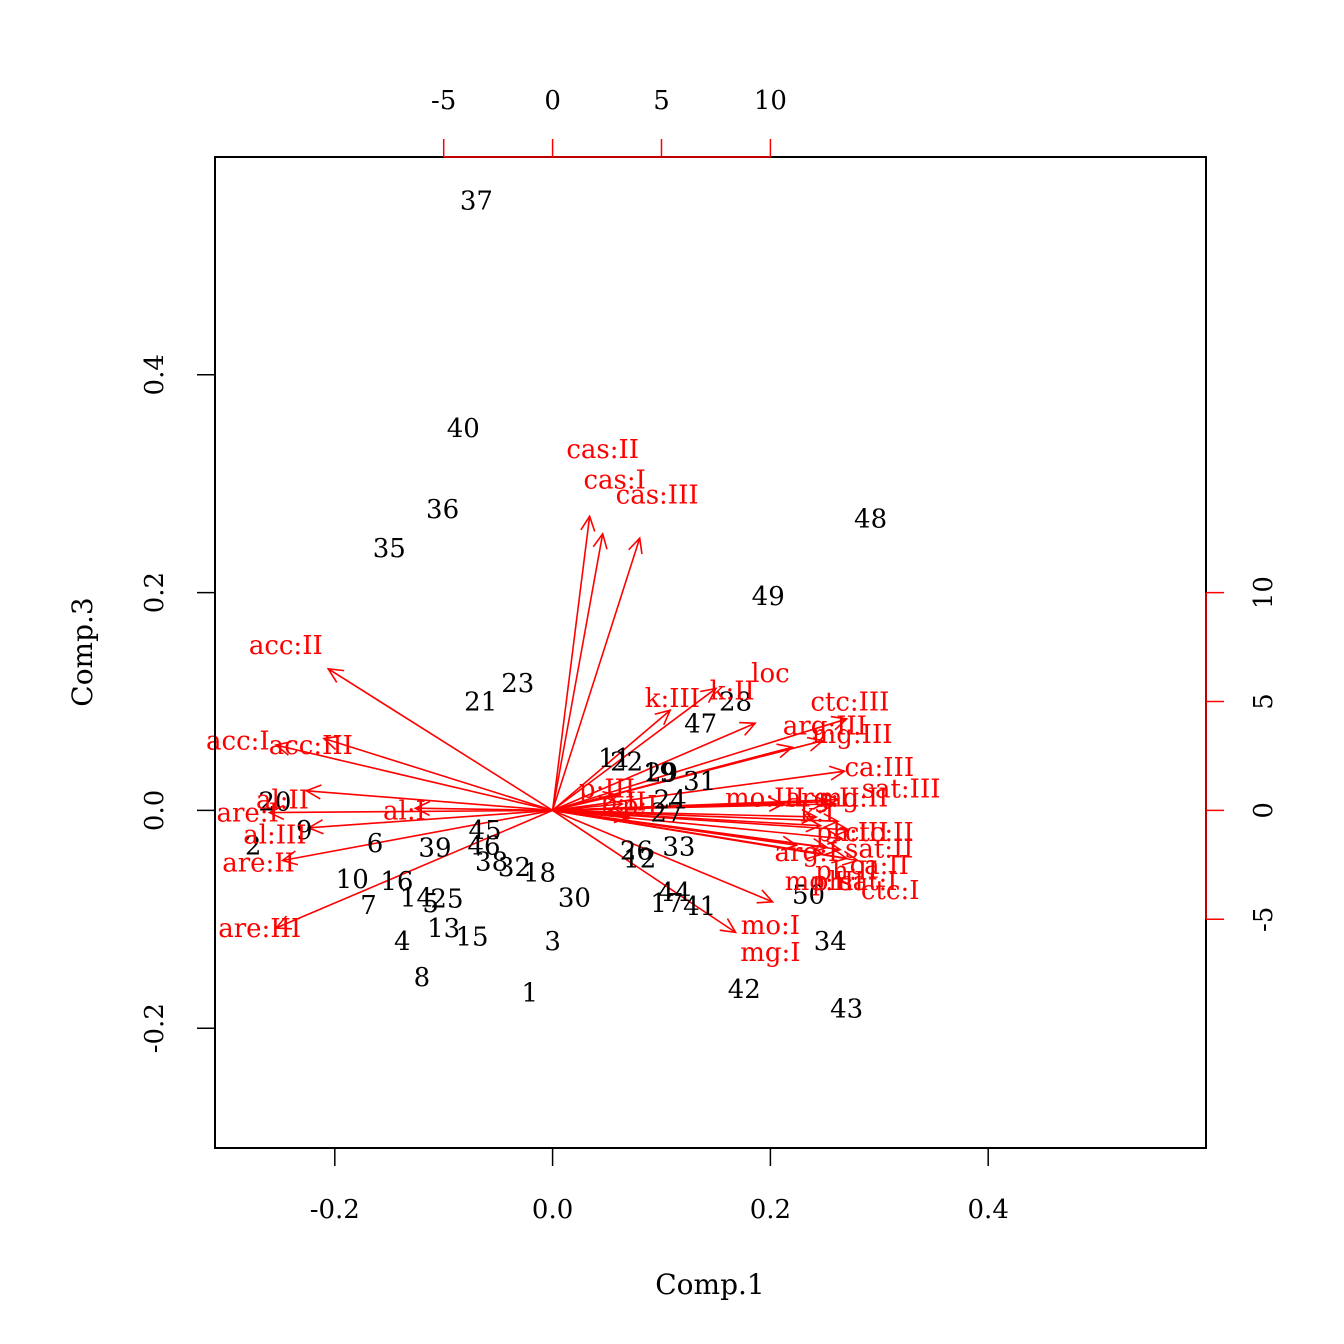  I want to click on observation-label: 29, so click(661, 773).